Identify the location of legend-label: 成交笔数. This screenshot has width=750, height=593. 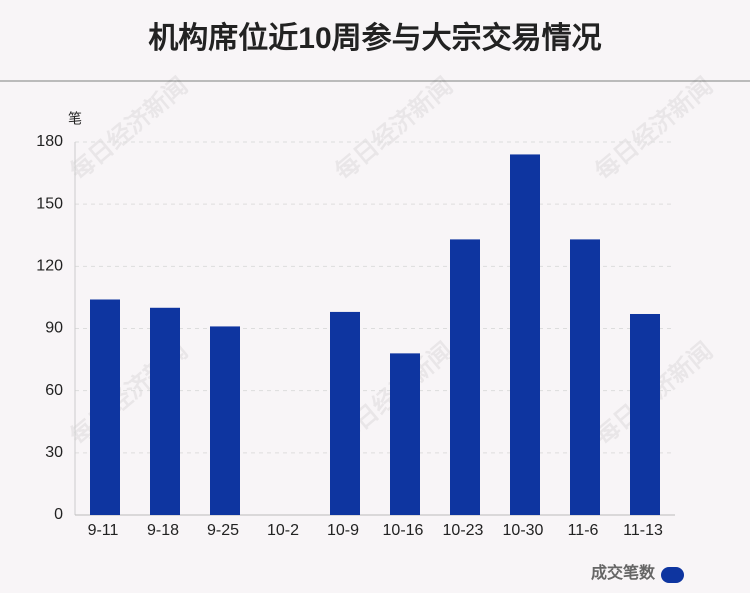
(623, 572).